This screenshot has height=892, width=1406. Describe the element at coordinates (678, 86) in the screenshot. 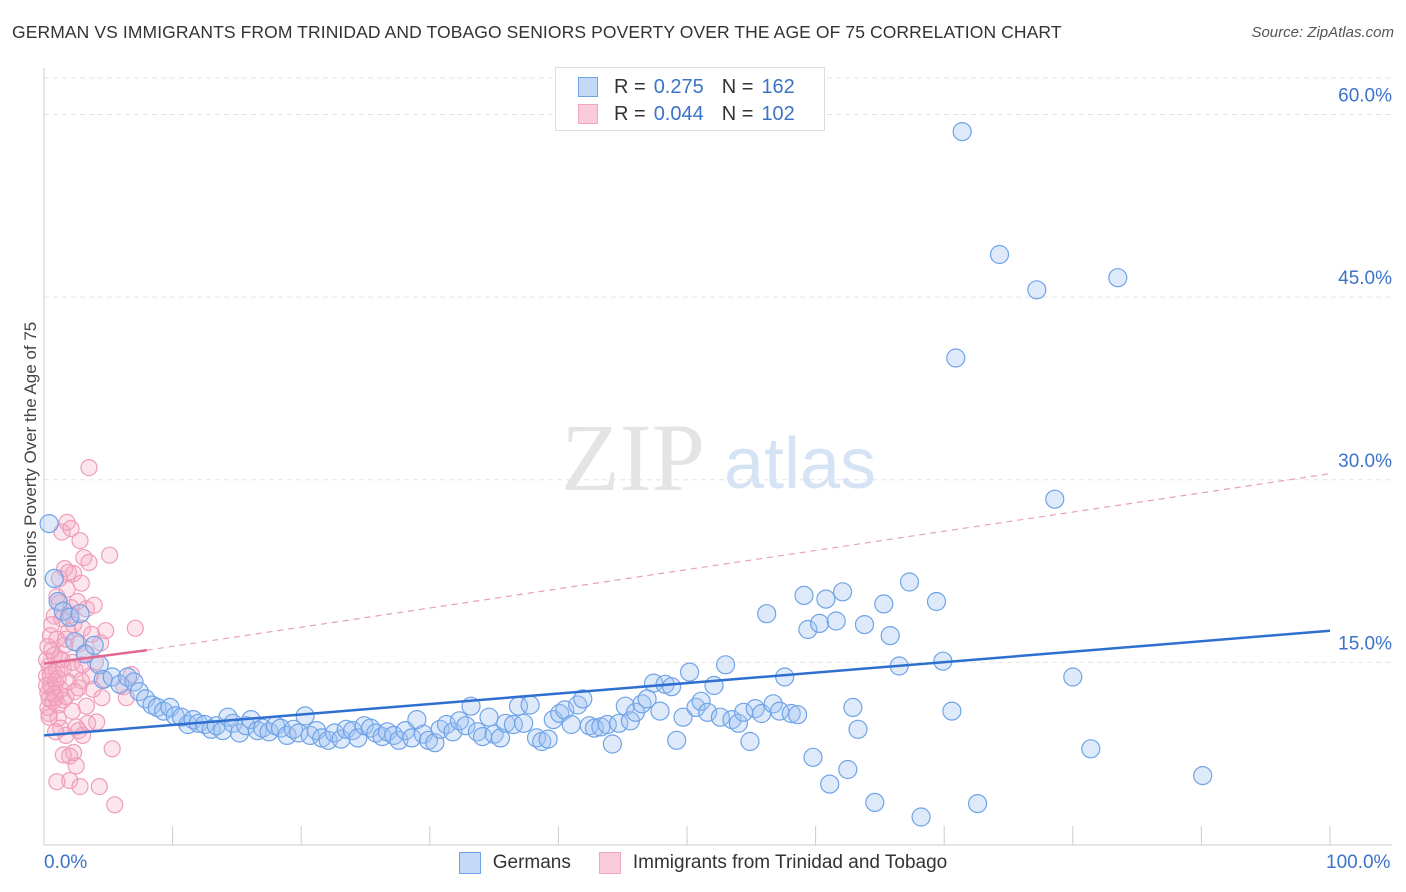

I see `legend-r-value: 0.275` at that location.